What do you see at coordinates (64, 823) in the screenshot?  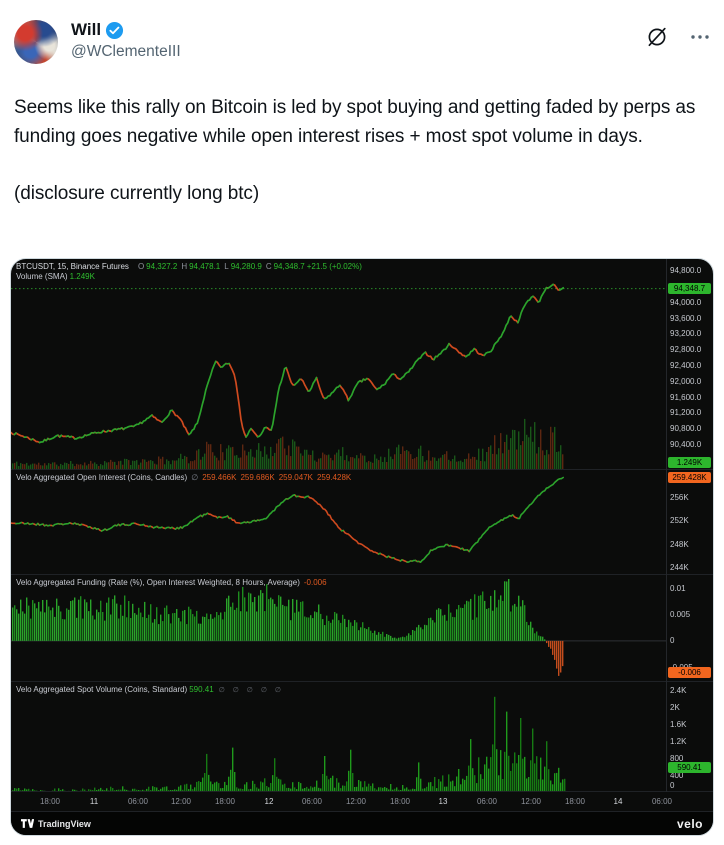 I see `tradingview-label: TradingView` at bounding box center [64, 823].